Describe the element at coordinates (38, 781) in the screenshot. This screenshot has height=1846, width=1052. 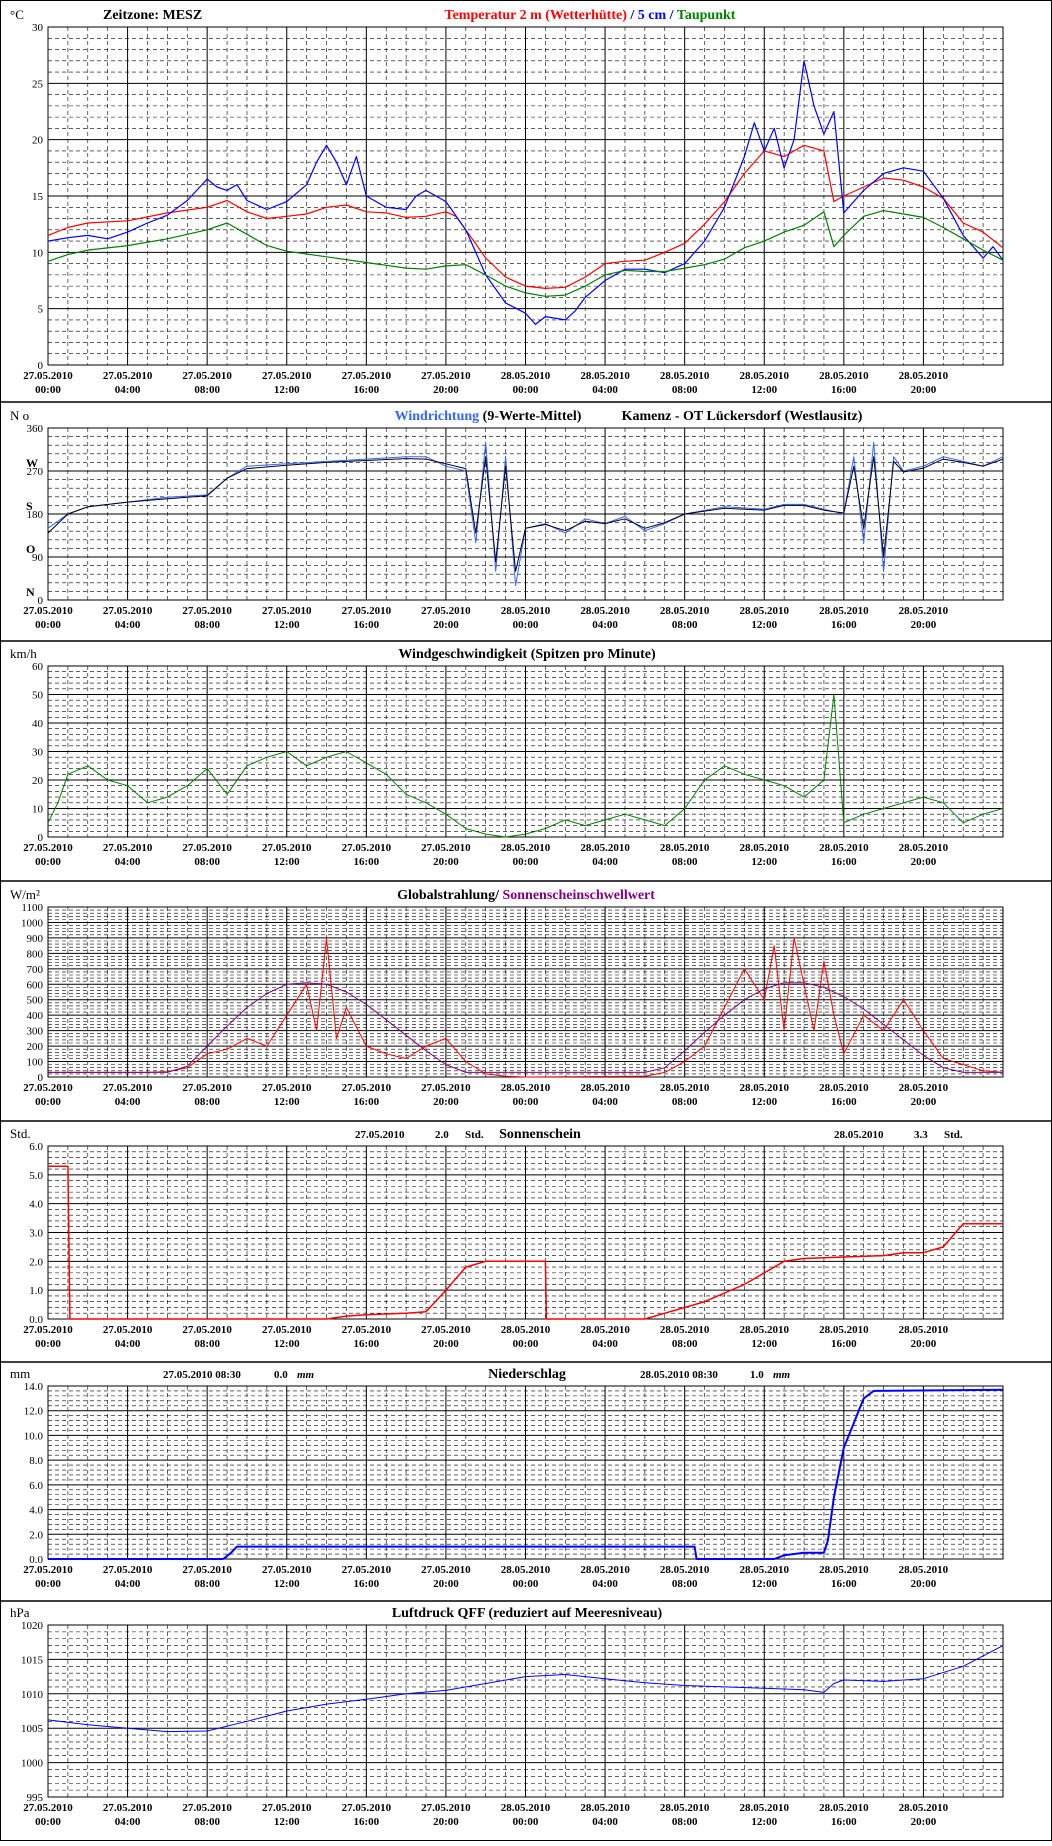
I see `y-tick-label: 20` at that location.